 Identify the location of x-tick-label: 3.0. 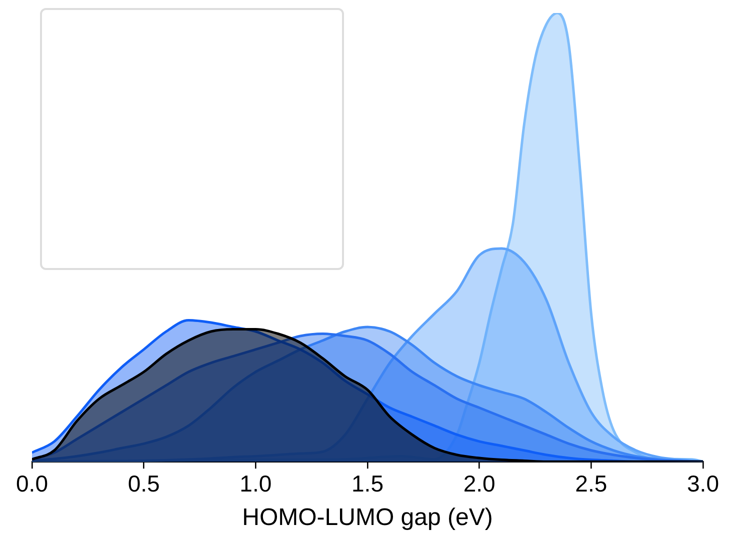
(703, 483).